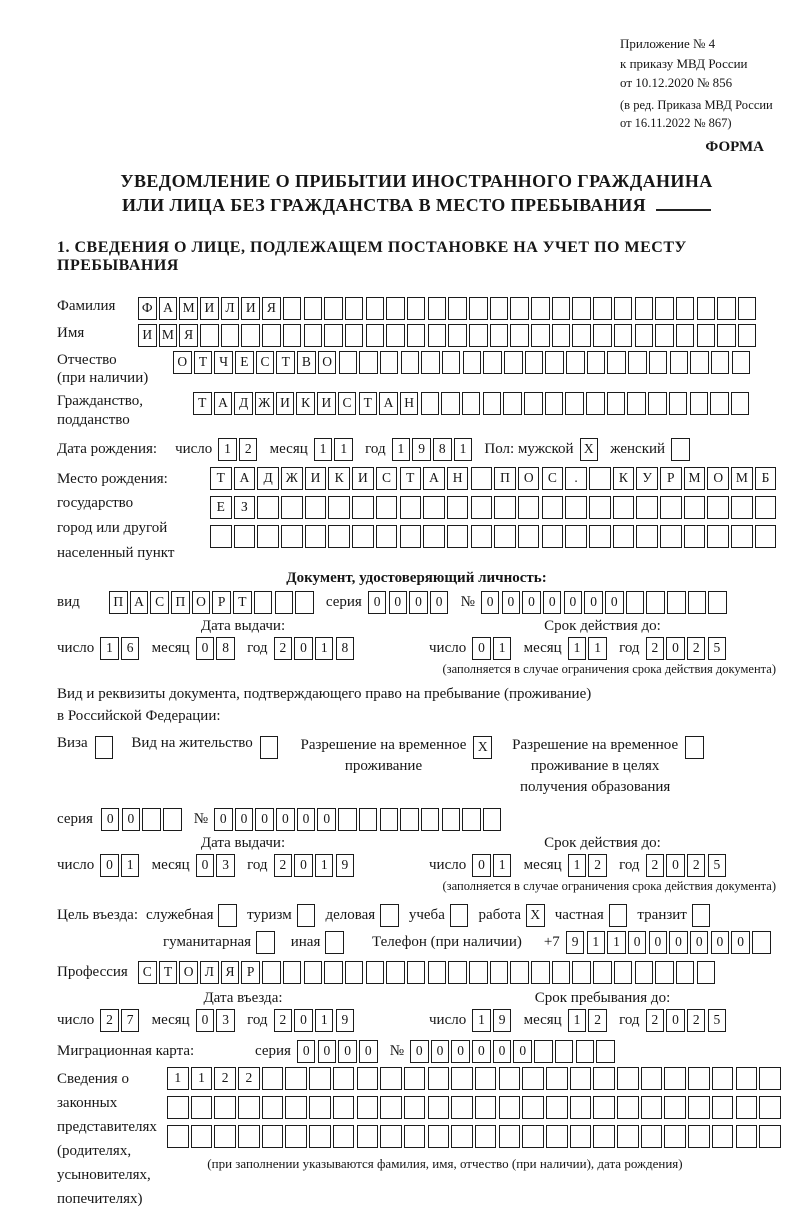 The image size is (800, 1211). Describe the element at coordinates (502, 1020) in the screenshot. I see `char-box: 9` at that location.